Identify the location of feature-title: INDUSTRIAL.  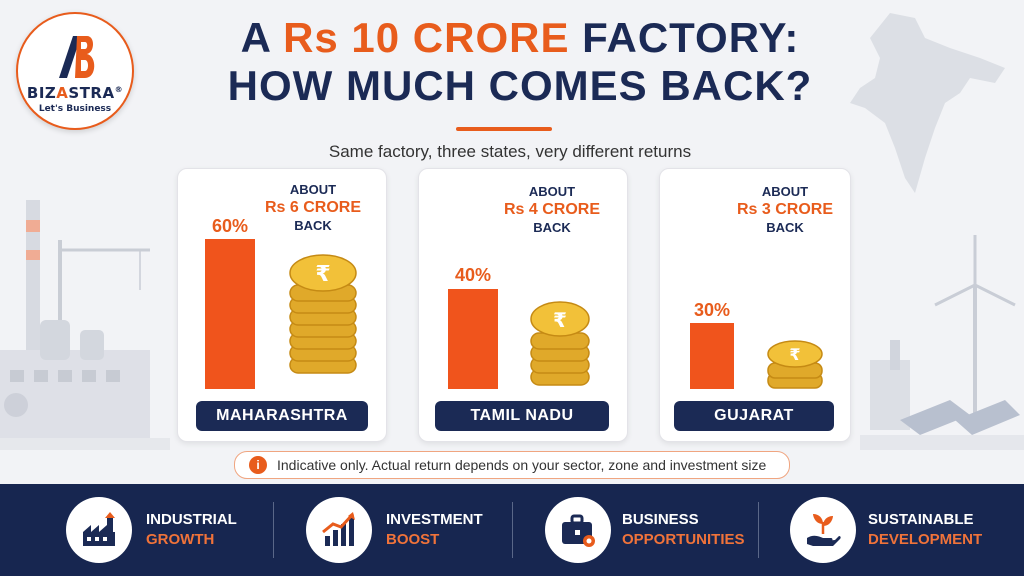
(191, 519).